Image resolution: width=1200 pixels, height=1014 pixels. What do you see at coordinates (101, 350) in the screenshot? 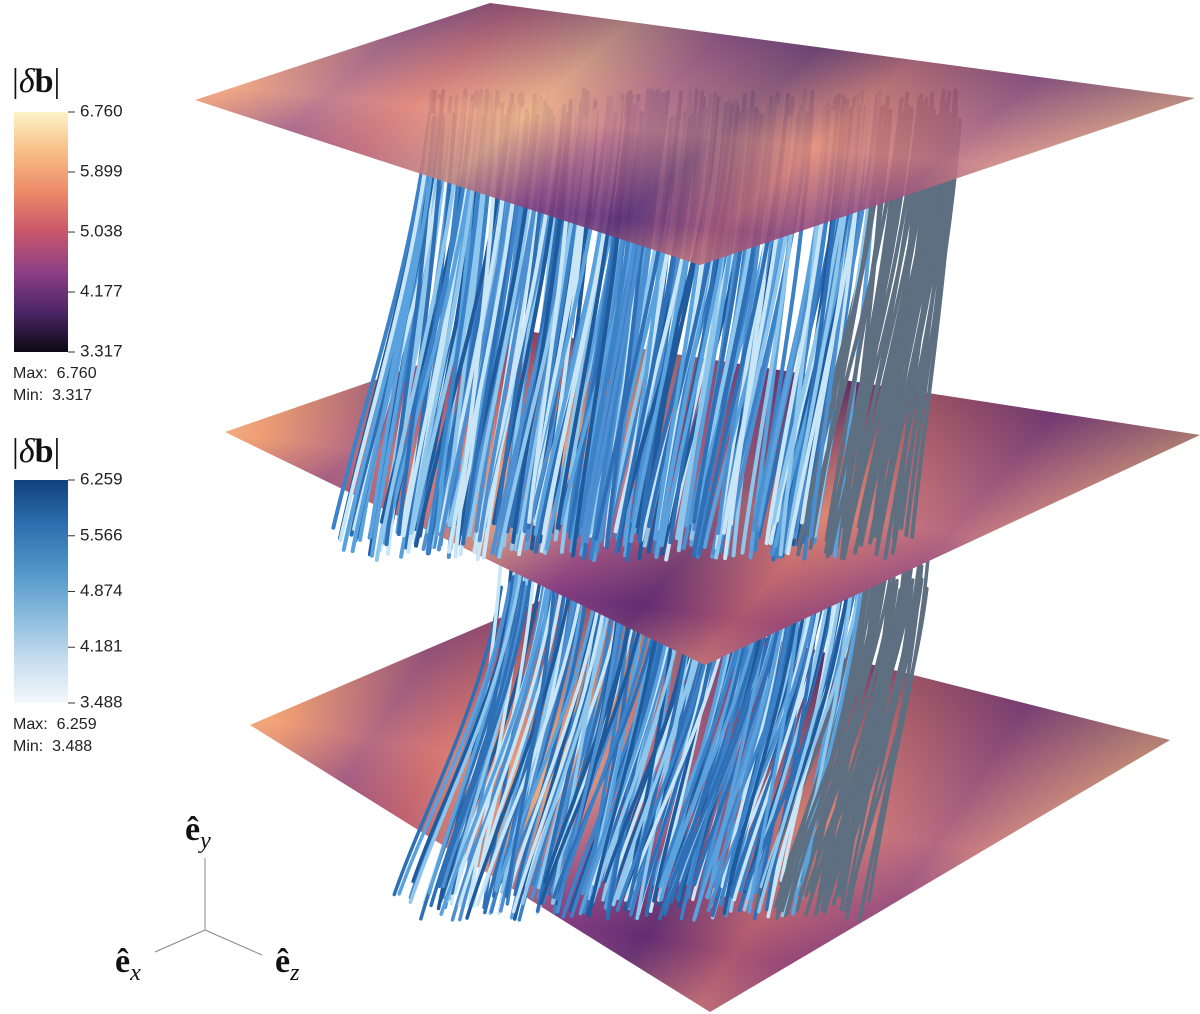
I see `tick-label: 3.317` at bounding box center [101, 350].